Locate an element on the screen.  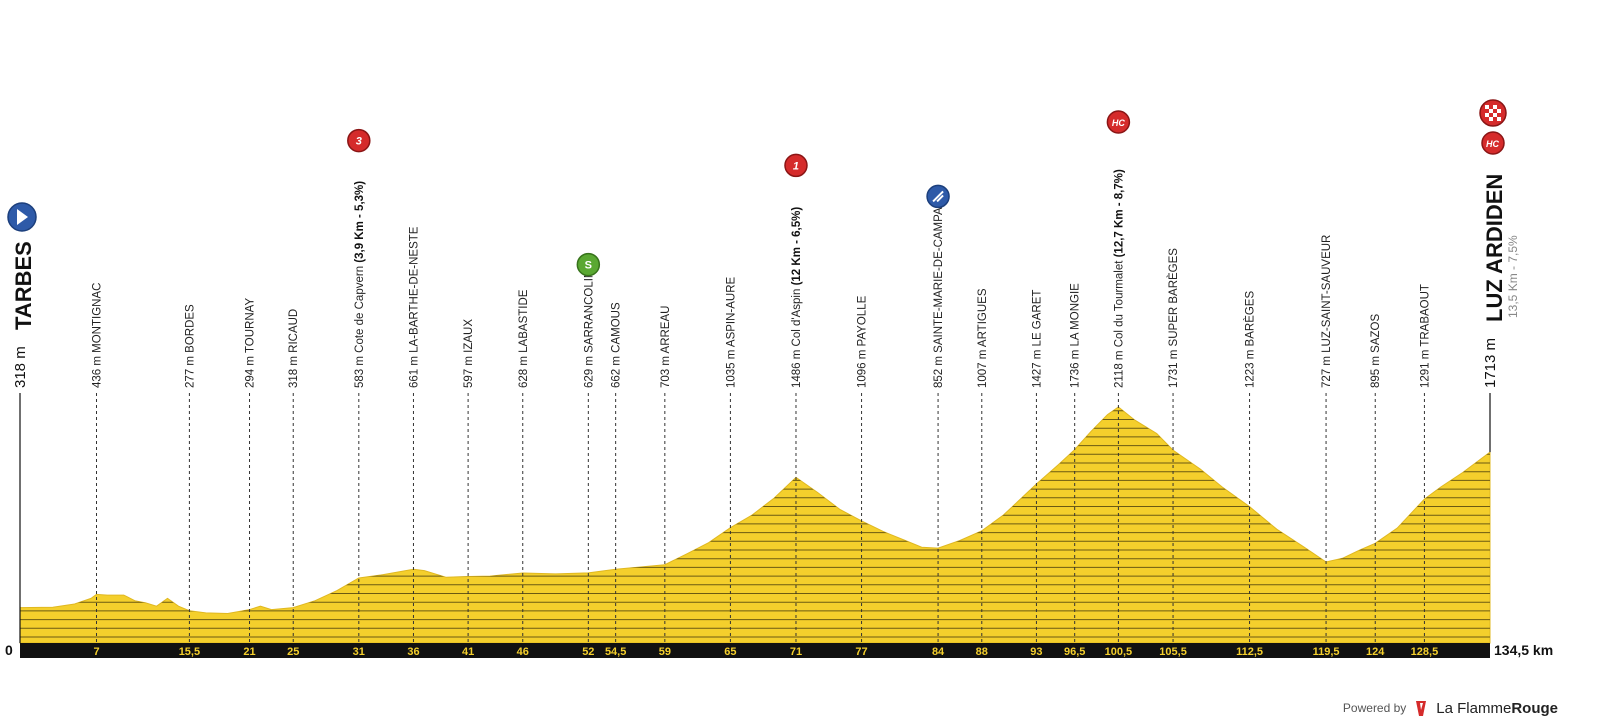
footer-credit: Powered by La FlammeRouge is located at coordinates (1450, 708).